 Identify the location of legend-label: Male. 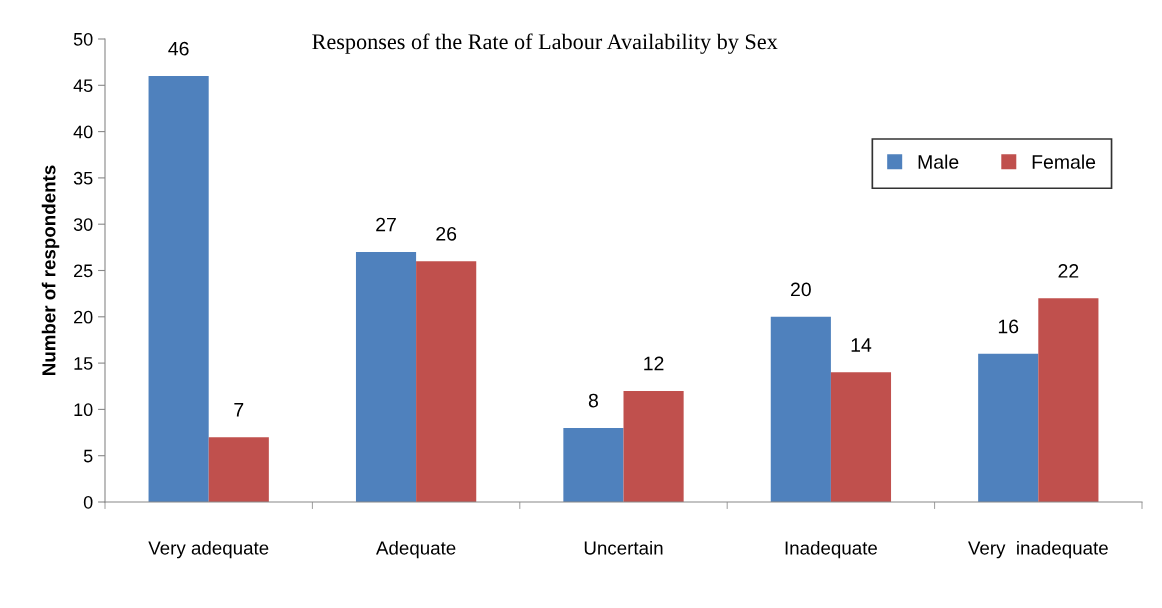
(938, 161).